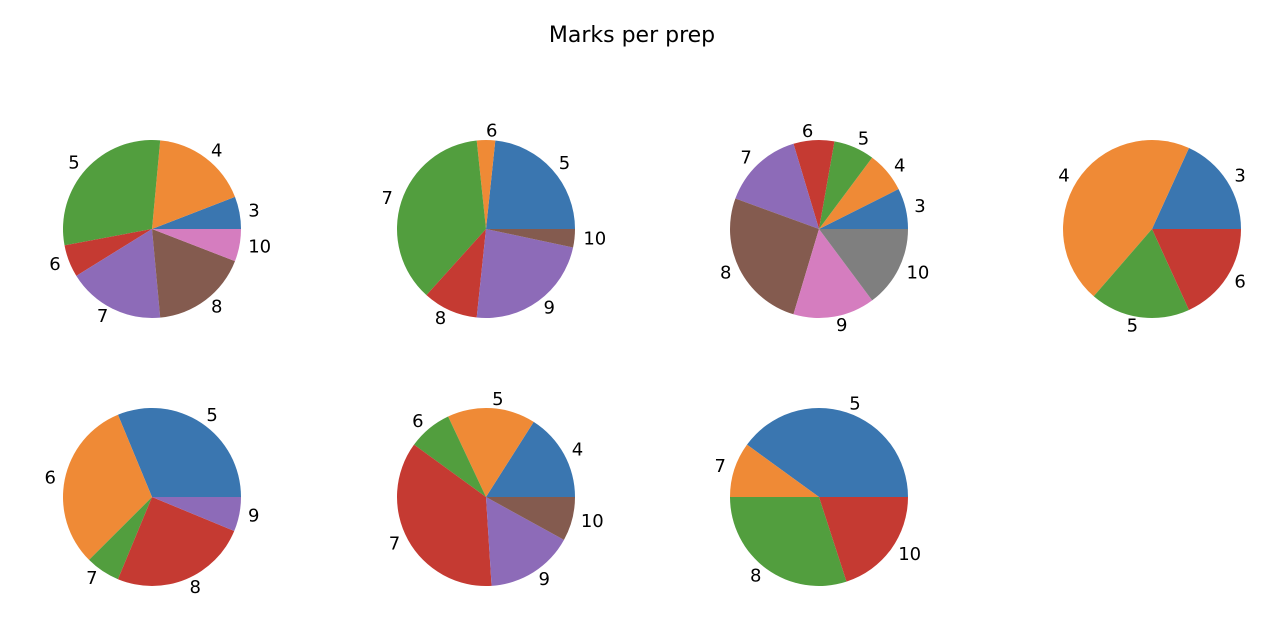 This screenshot has width=1280, height=632. Describe the element at coordinates (745, 157) in the screenshot. I see `pie-3-label-7: 7` at that location.